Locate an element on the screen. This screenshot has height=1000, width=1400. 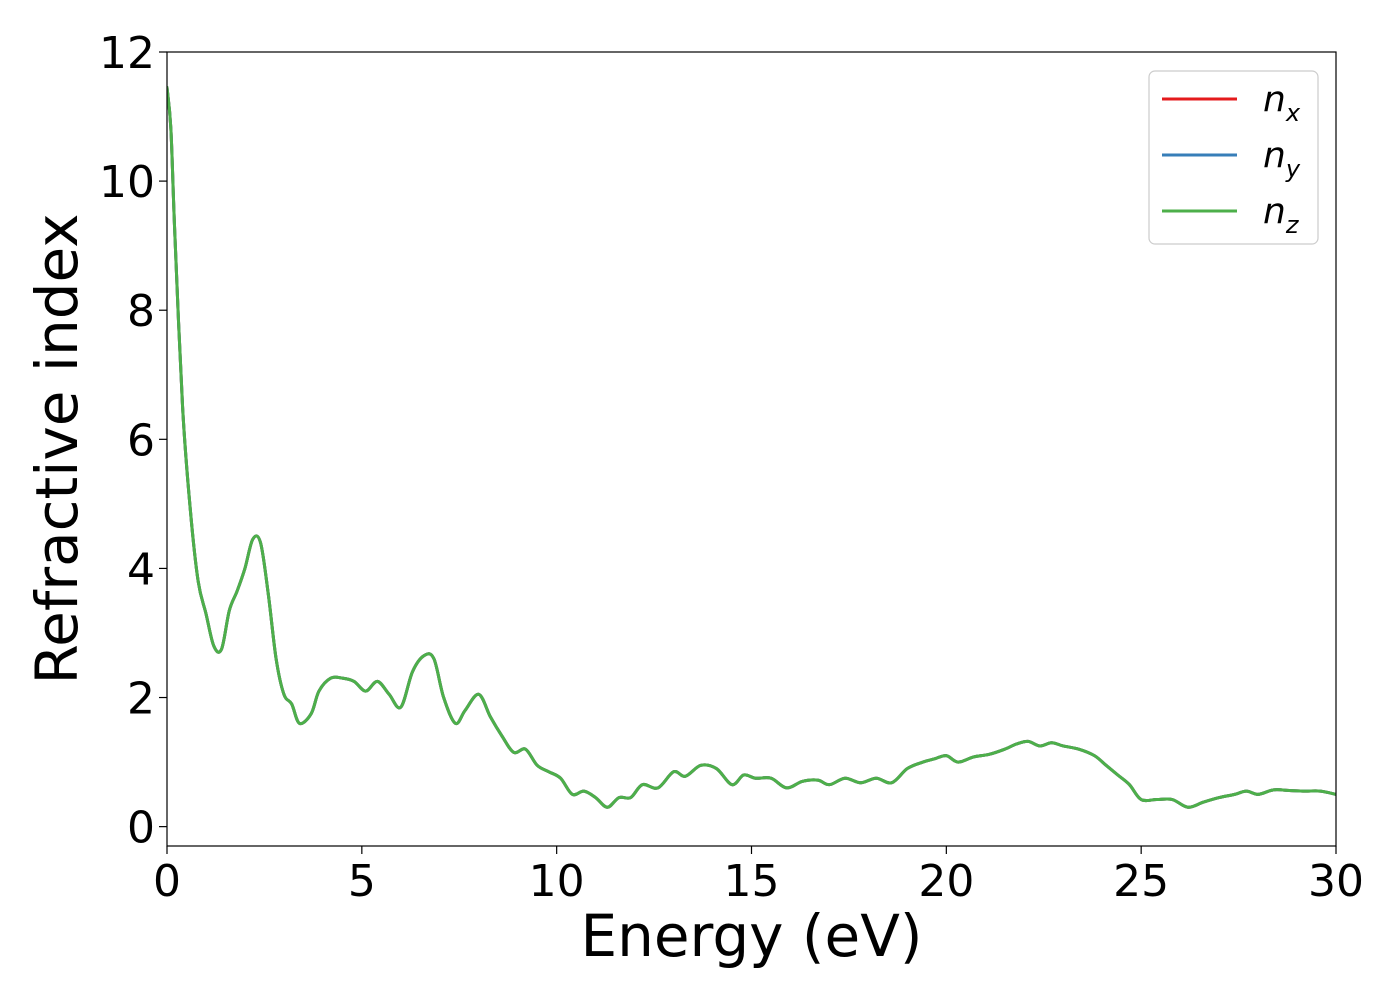
legend-label-n-y: ny is located at coordinates (1282, 159).